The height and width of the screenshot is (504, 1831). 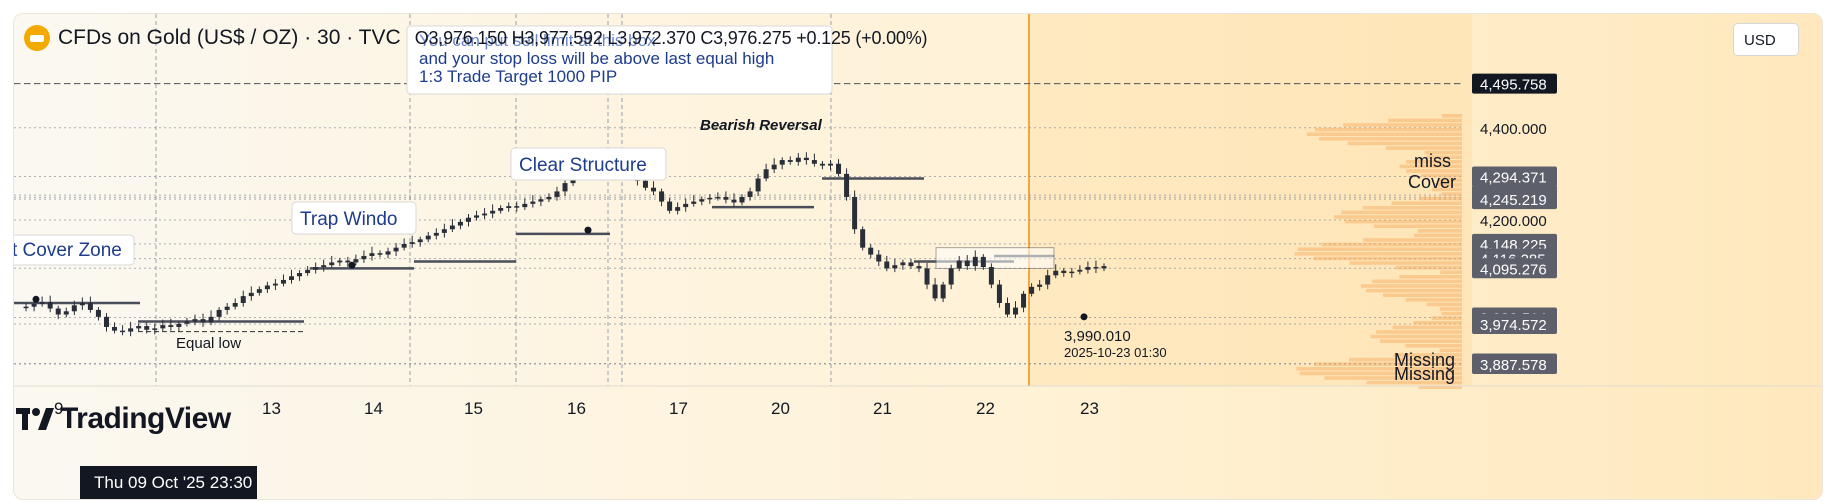 I want to click on svg-text: 4,095.276, so click(x=1513, y=269).